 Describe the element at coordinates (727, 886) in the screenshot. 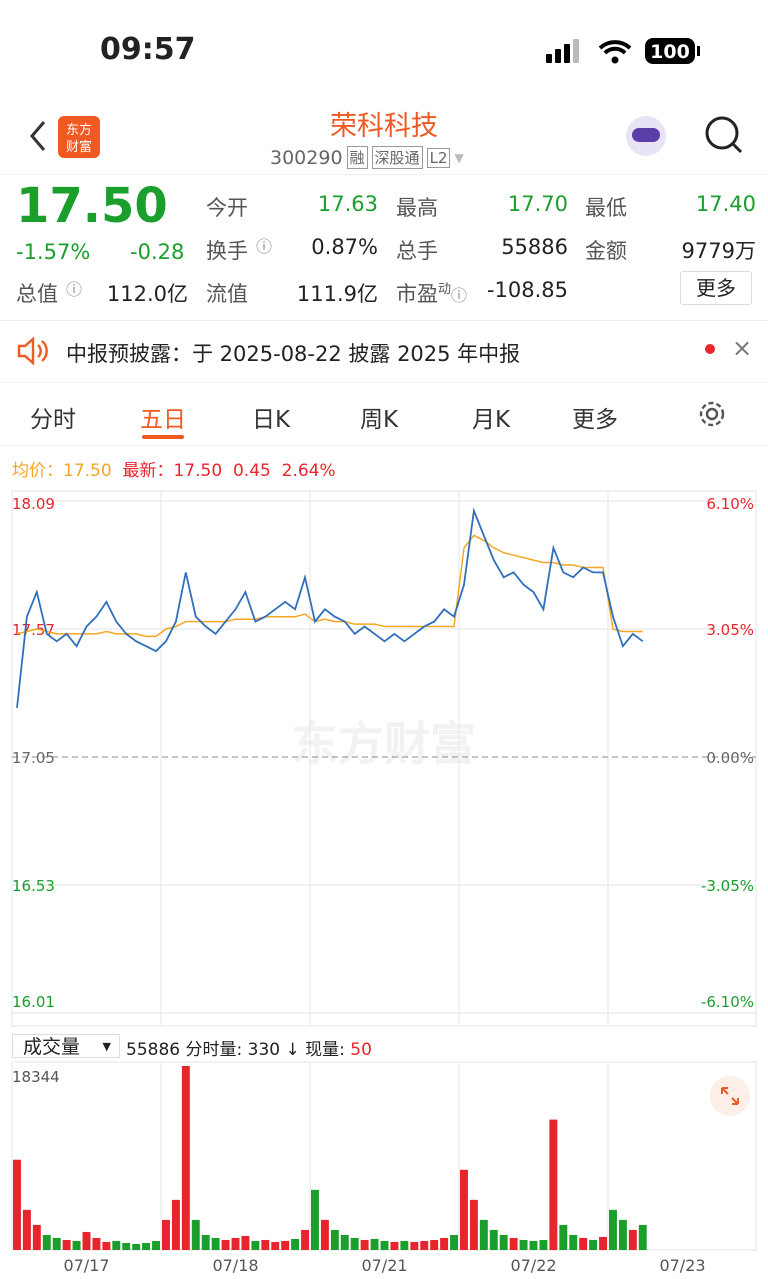

I see `y2-tick-label: -3.05%` at that location.